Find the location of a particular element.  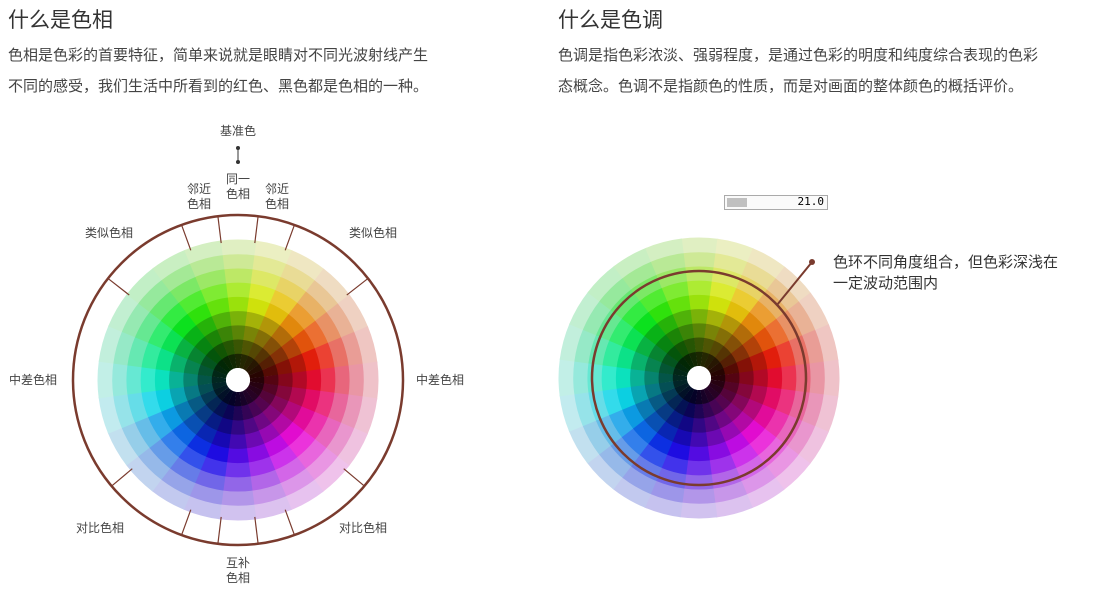

annotation-line is located at coordinates (794, 283).